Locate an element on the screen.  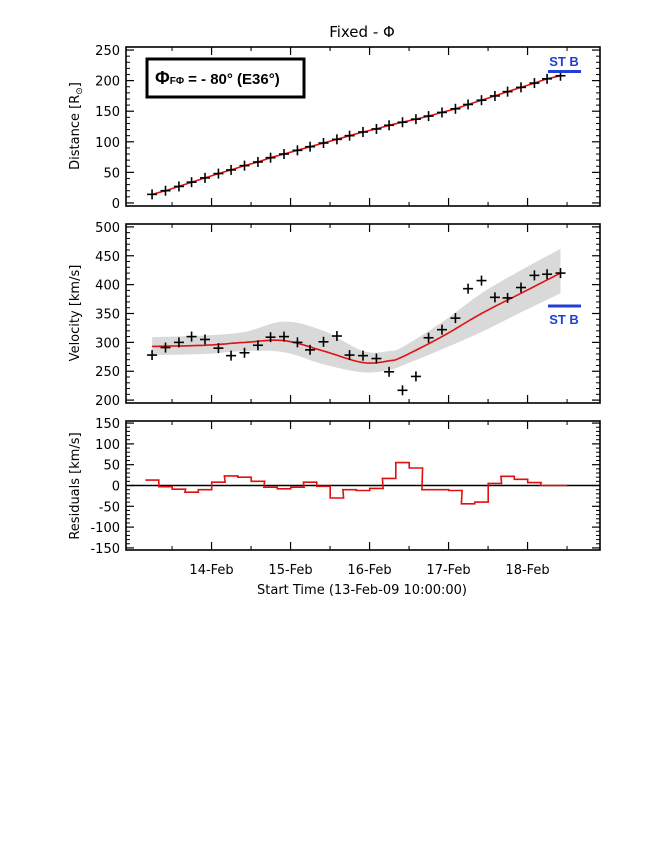
residuals-ytick-label: -100 is located at coordinates (105, 528).